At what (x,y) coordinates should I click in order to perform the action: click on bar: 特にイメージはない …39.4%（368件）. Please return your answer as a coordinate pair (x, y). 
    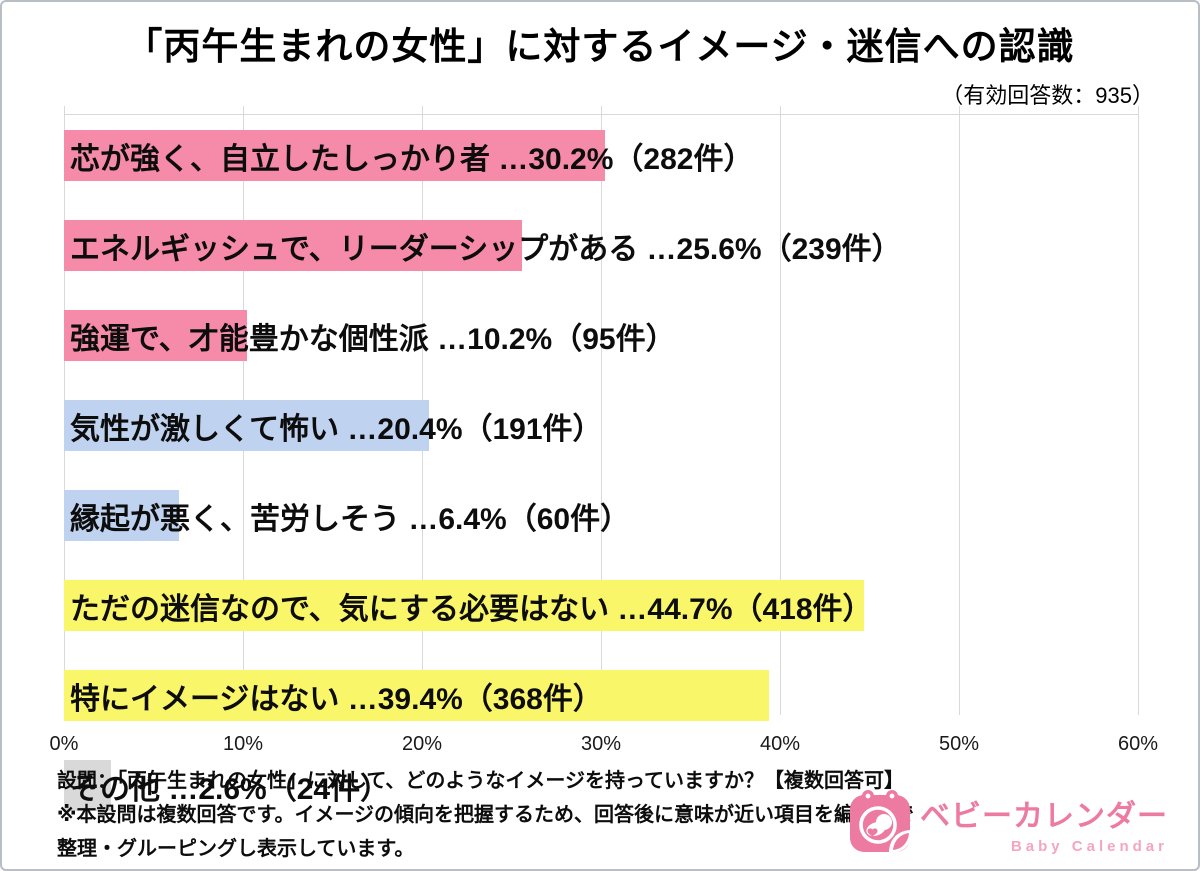
    Looking at the image, I should click on (417, 695).